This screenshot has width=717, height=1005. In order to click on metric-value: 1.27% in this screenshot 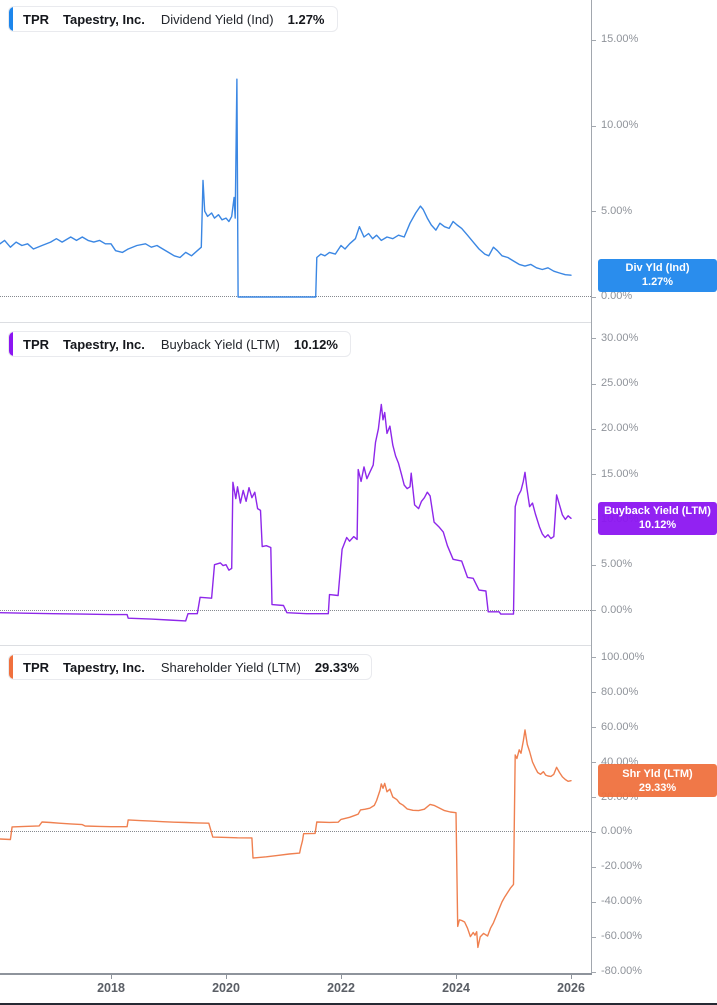, I will do `click(306, 19)`.